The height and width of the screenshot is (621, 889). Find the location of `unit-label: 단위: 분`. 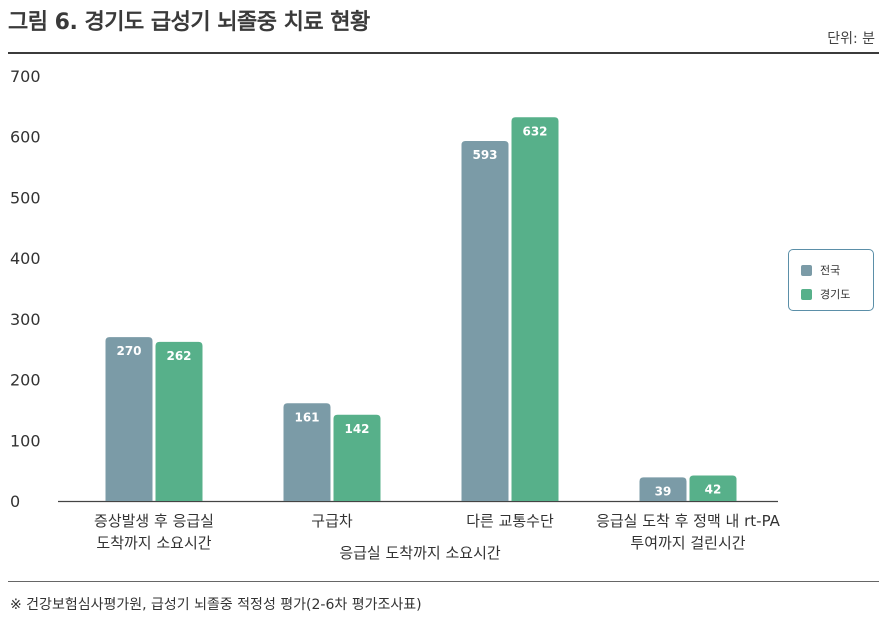

unit-label: 단위: 분 is located at coordinates (851, 39).